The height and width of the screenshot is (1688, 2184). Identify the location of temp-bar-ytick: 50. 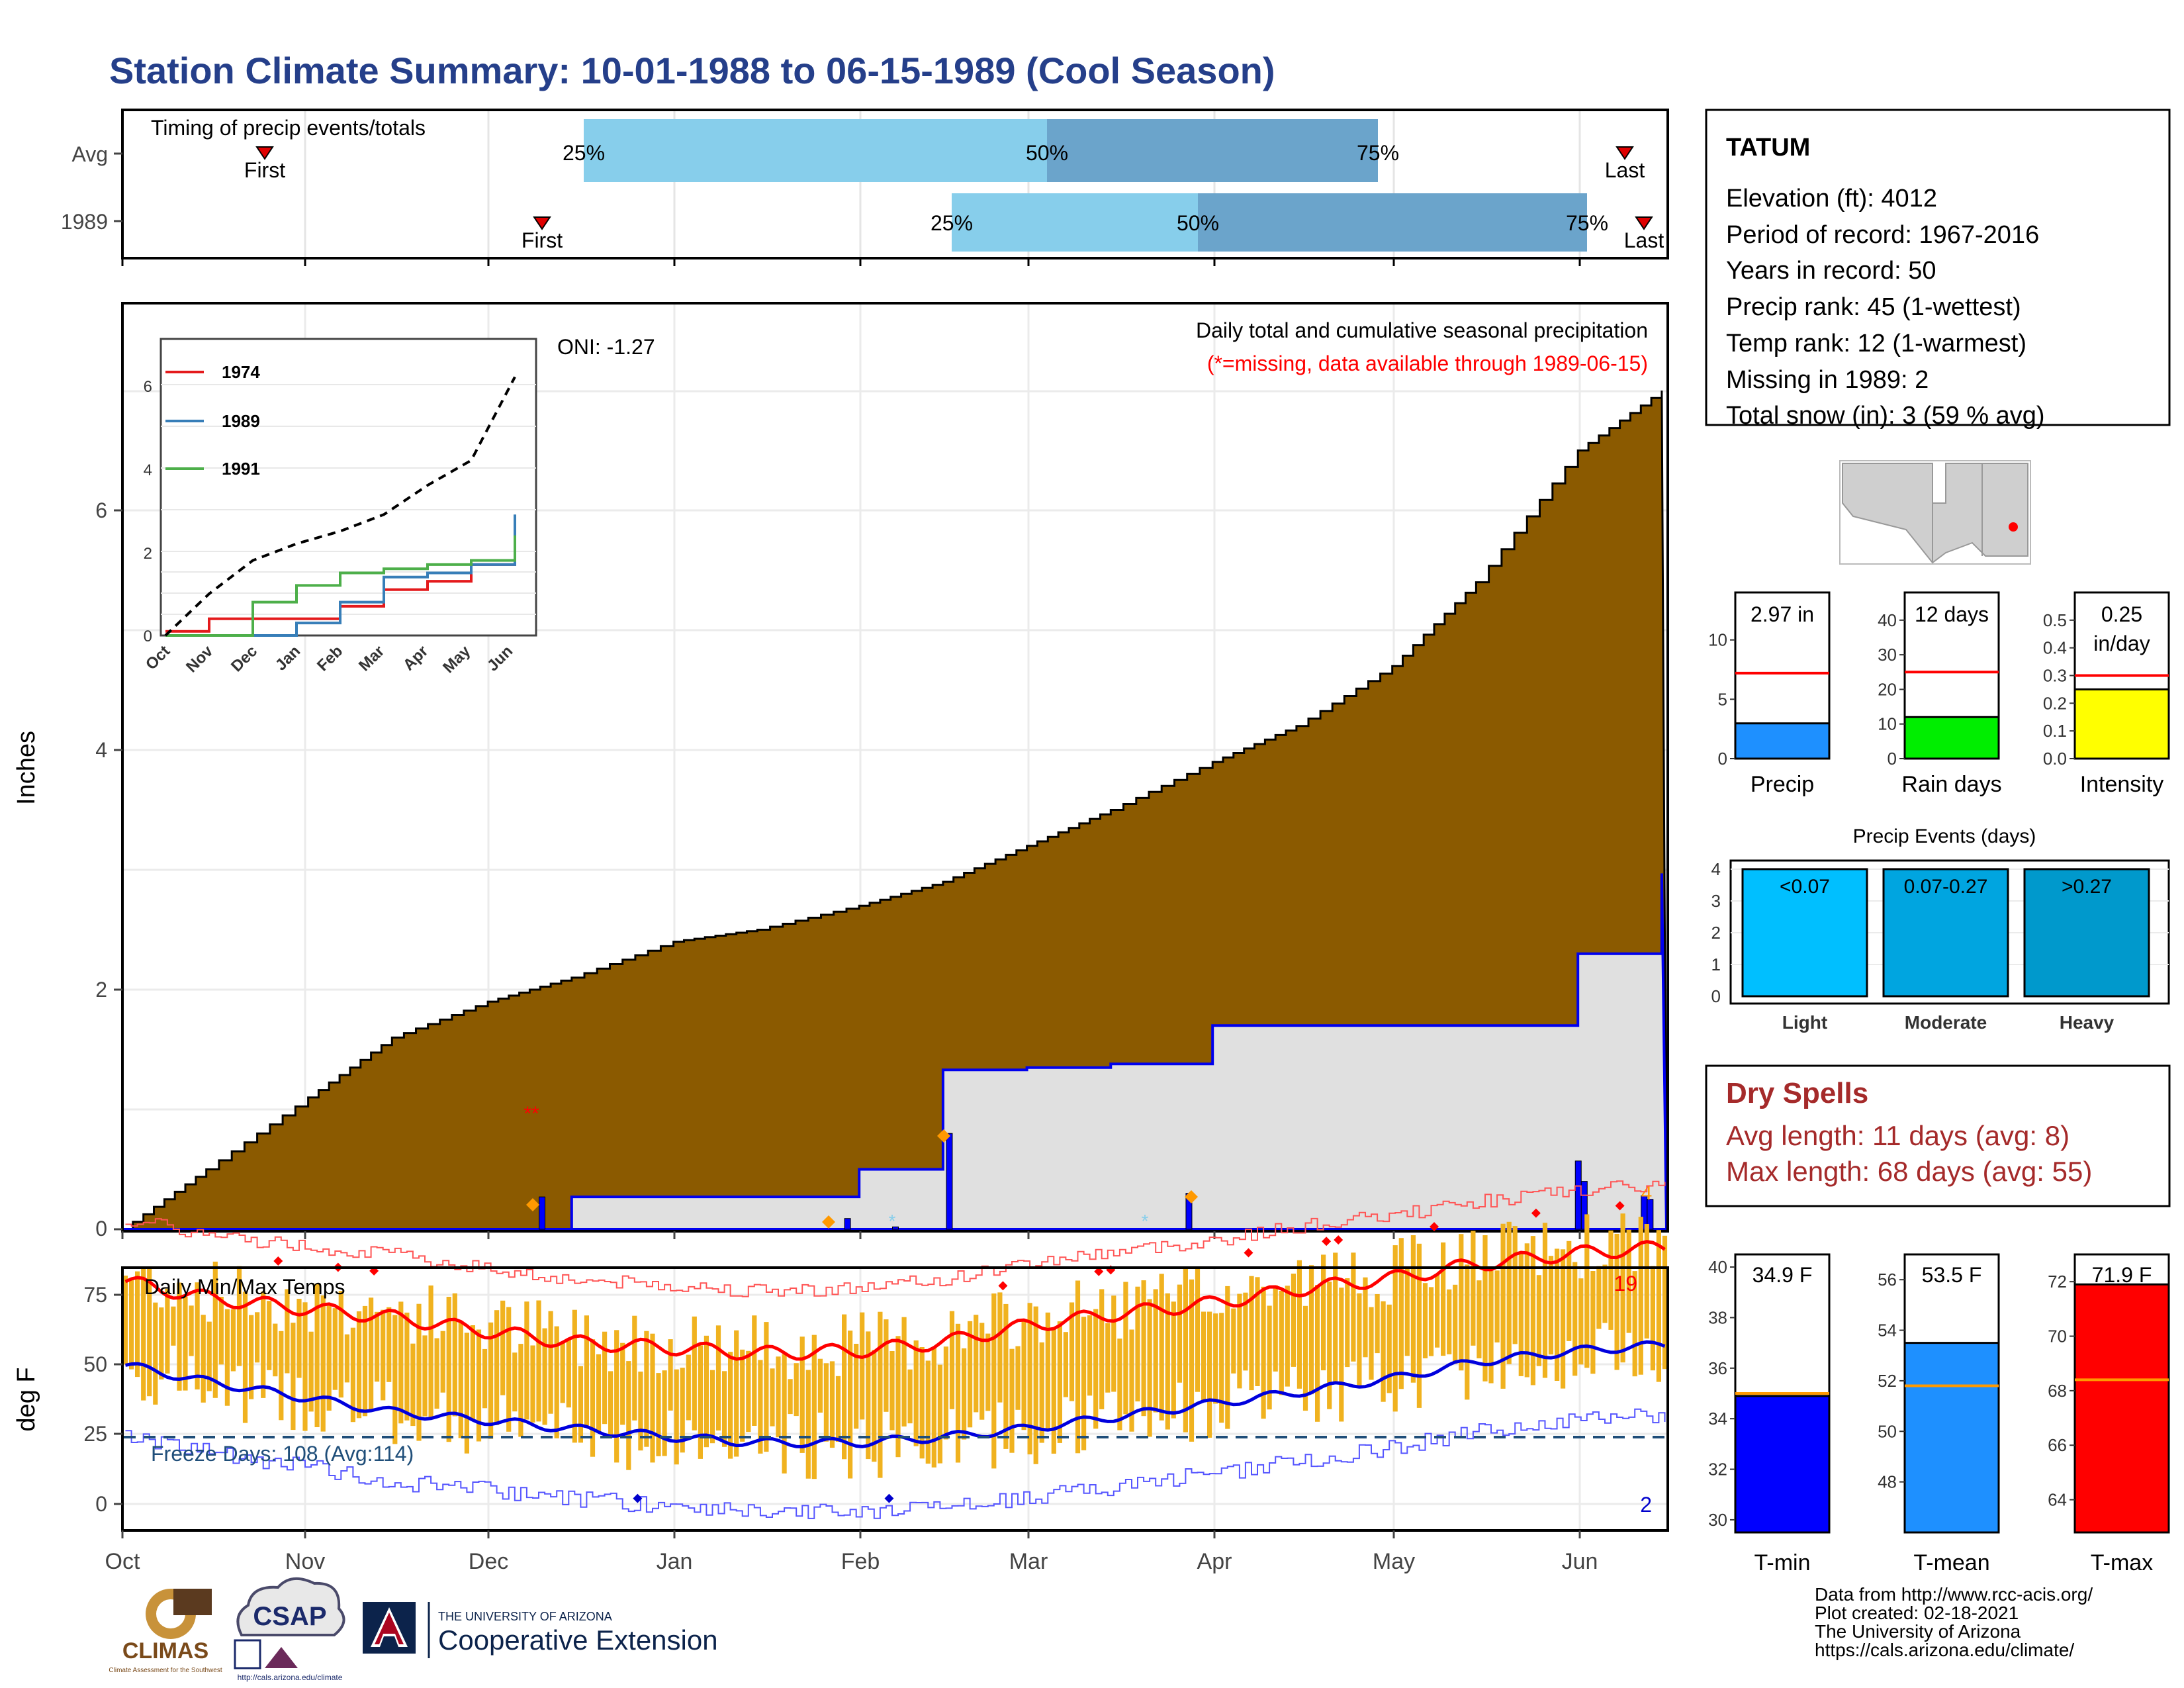
(1888, 1431).